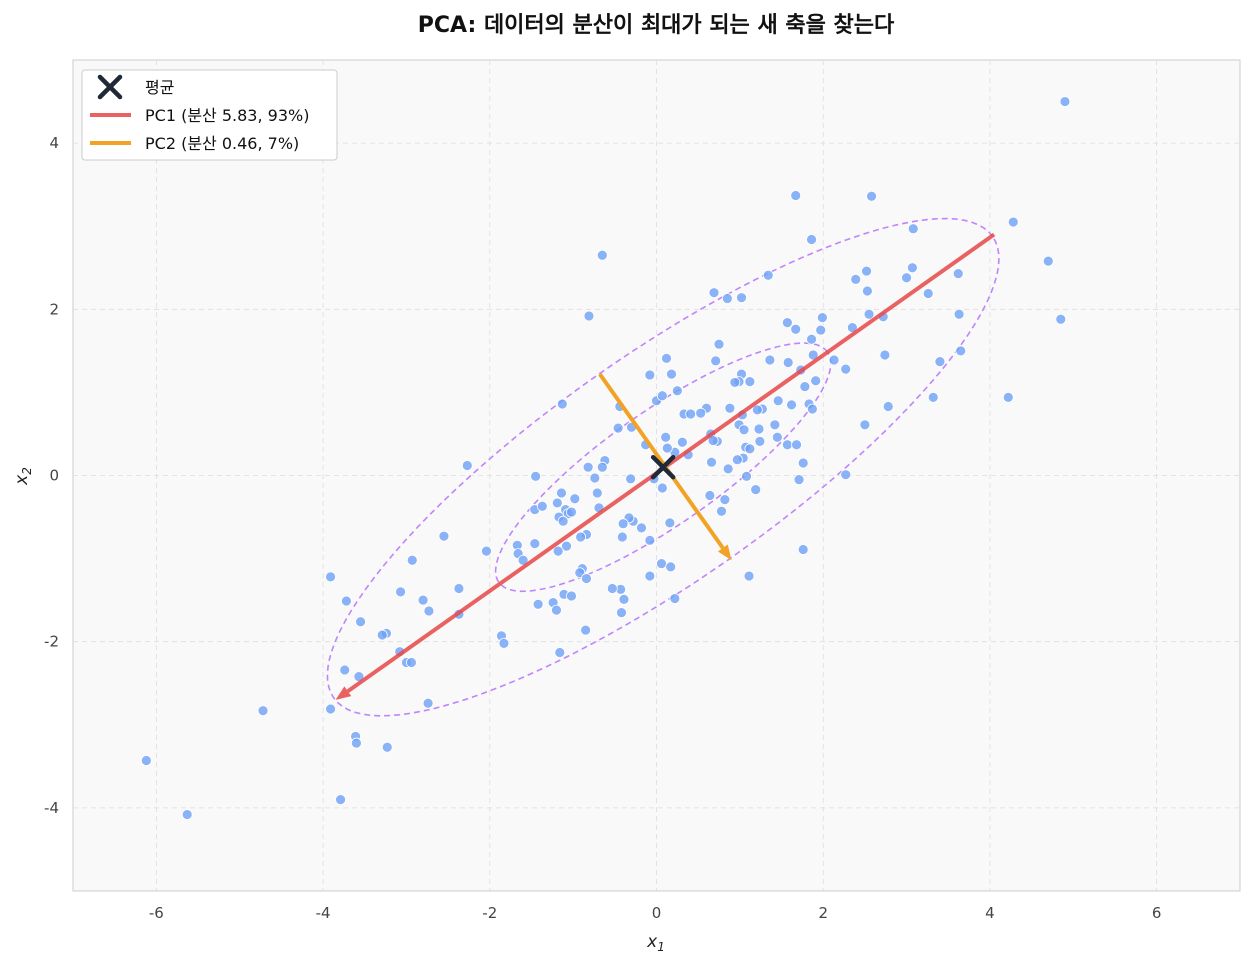 Image resolution: width=1252 pixels, height=965 pixels. I want to click on x-tick-label: -4, so click(323, 913).